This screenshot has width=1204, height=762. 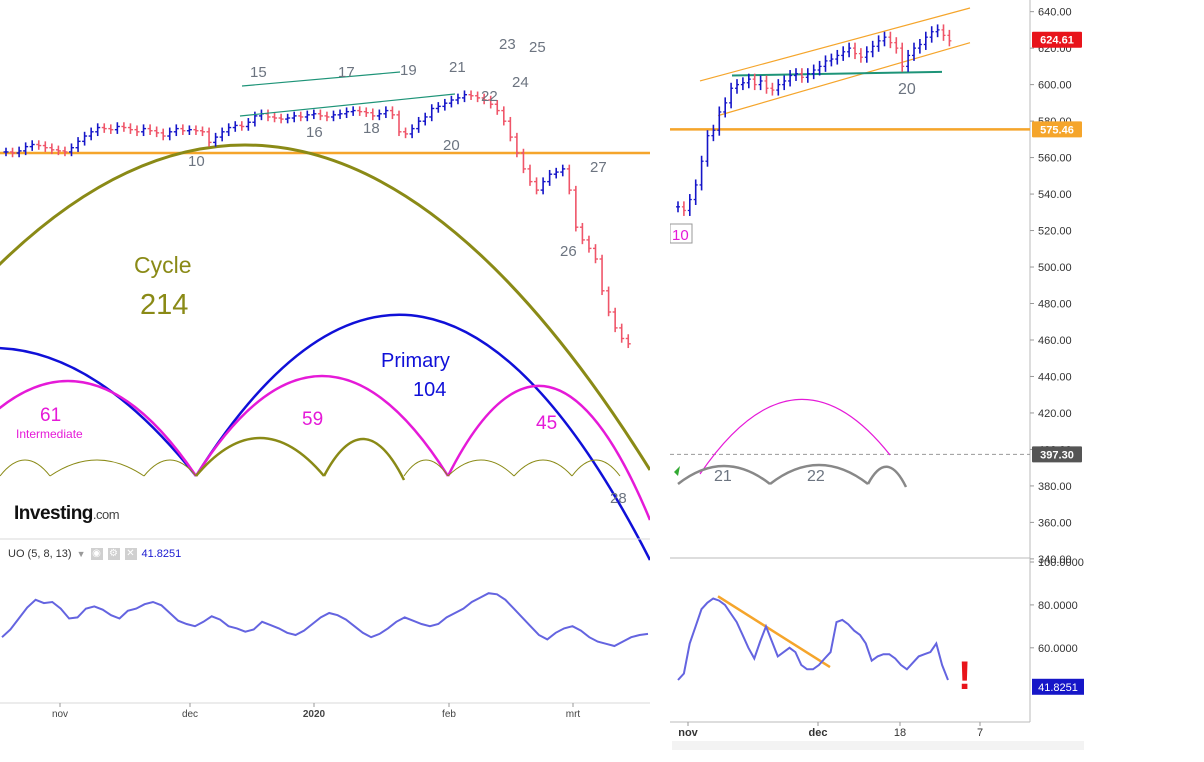 What do you see at coordinates (81, 554) in the screenshot?
I see `chevron-down-icon: ▼` at bounding box center [81, 554].